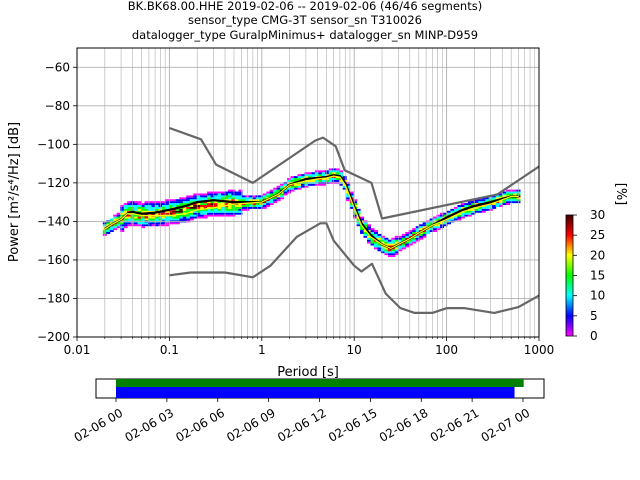 This screenshot has height=480, width=640. What do you see at coordinates (404, 425) in the screenshot?
I see `timeline-tick-label: 02-06 18` at bounding box center [404, 425].